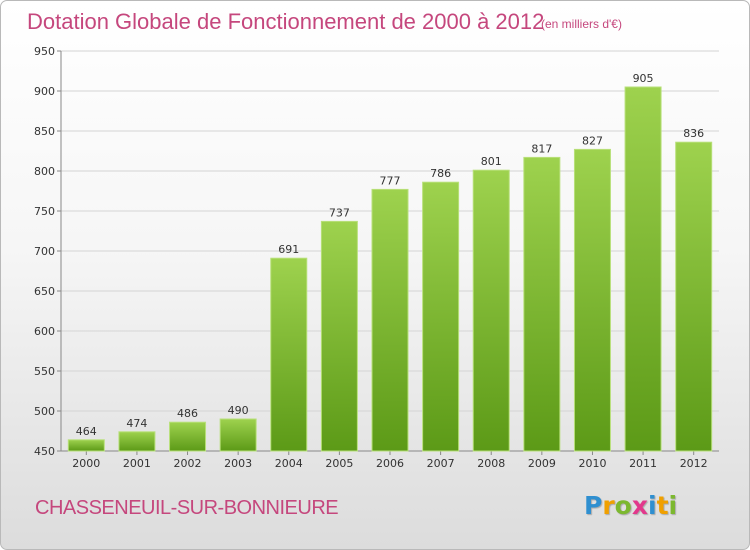 The image size is (750, 550). Describe the element at coordinates (188, 463) in the screenshot. I see `x-tick-label: 2002` at that location.